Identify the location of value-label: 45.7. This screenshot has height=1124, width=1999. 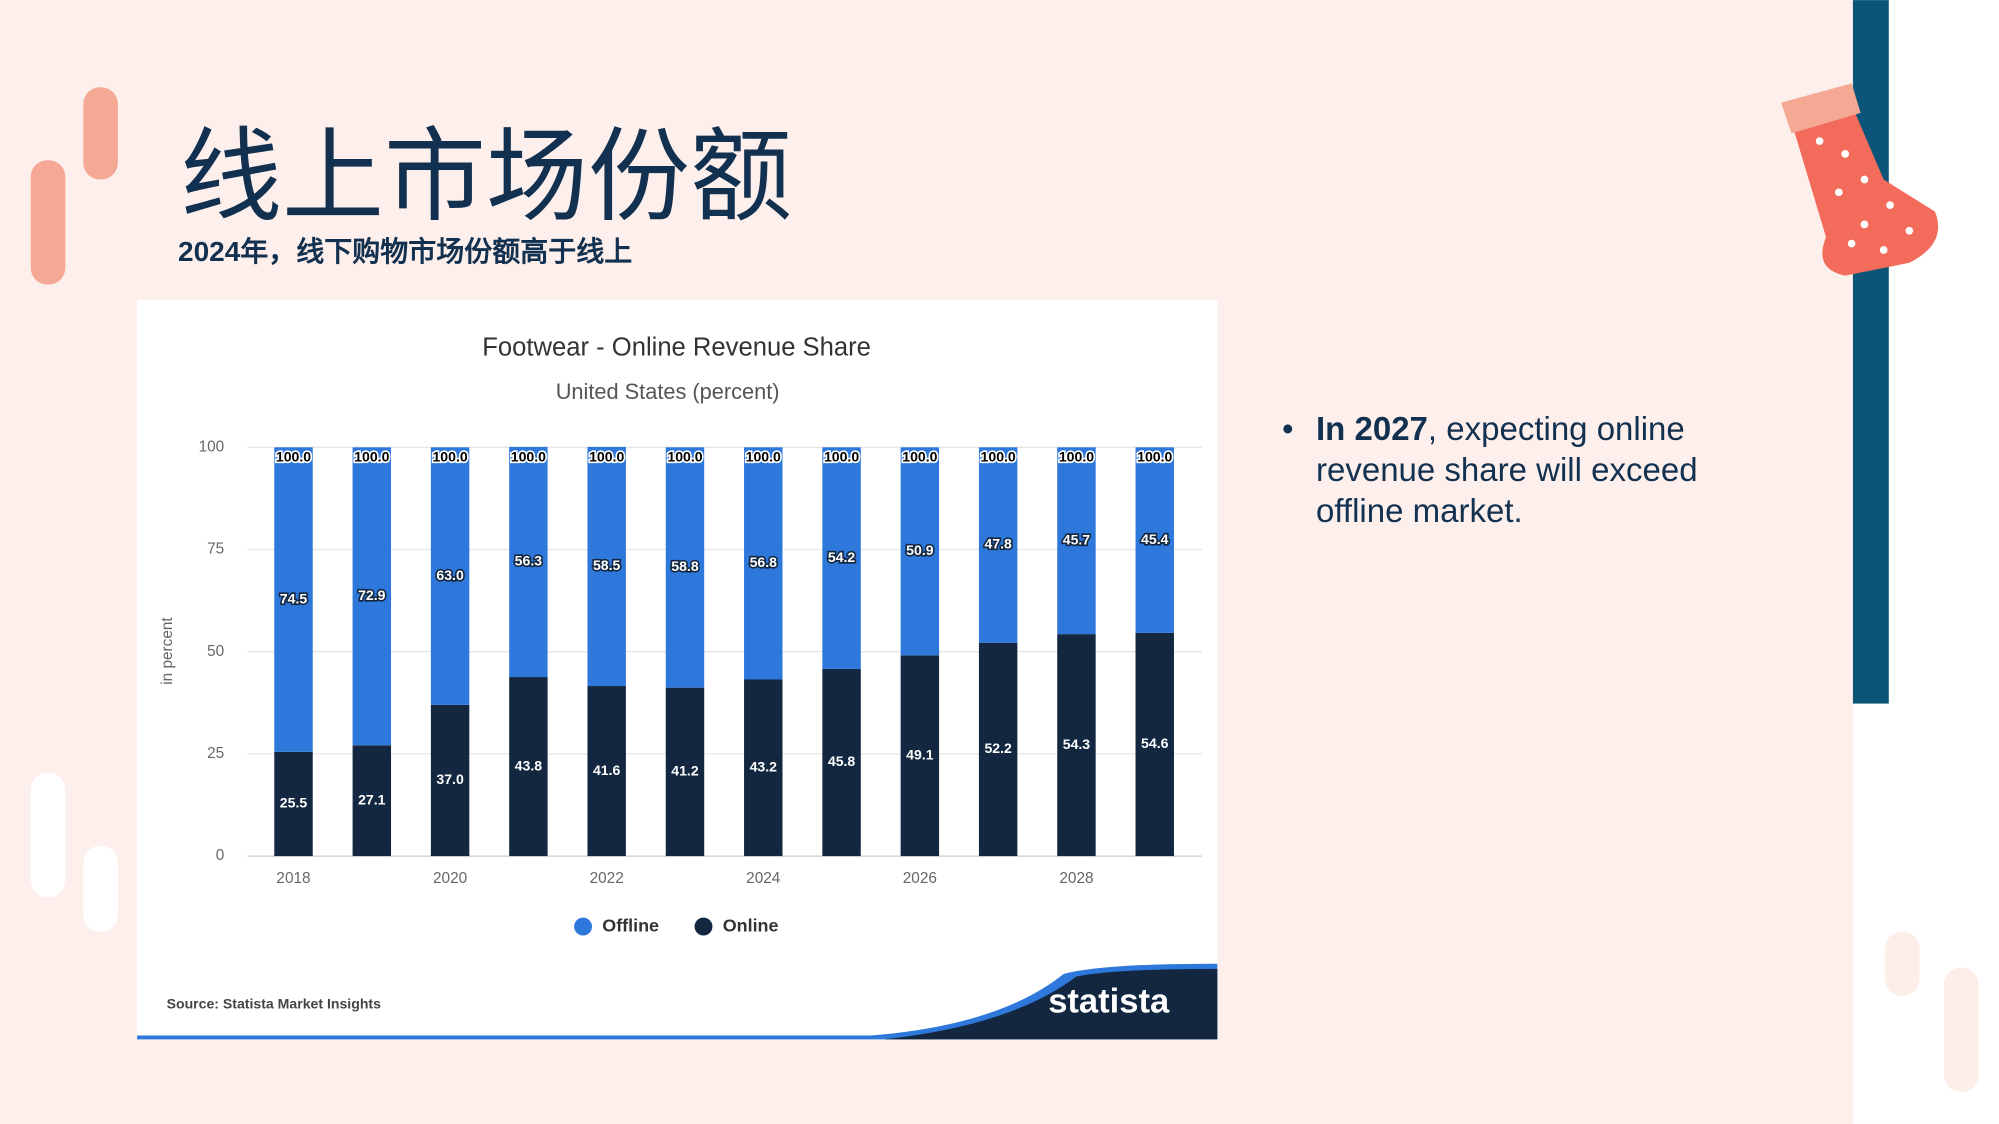
(1077, 539).